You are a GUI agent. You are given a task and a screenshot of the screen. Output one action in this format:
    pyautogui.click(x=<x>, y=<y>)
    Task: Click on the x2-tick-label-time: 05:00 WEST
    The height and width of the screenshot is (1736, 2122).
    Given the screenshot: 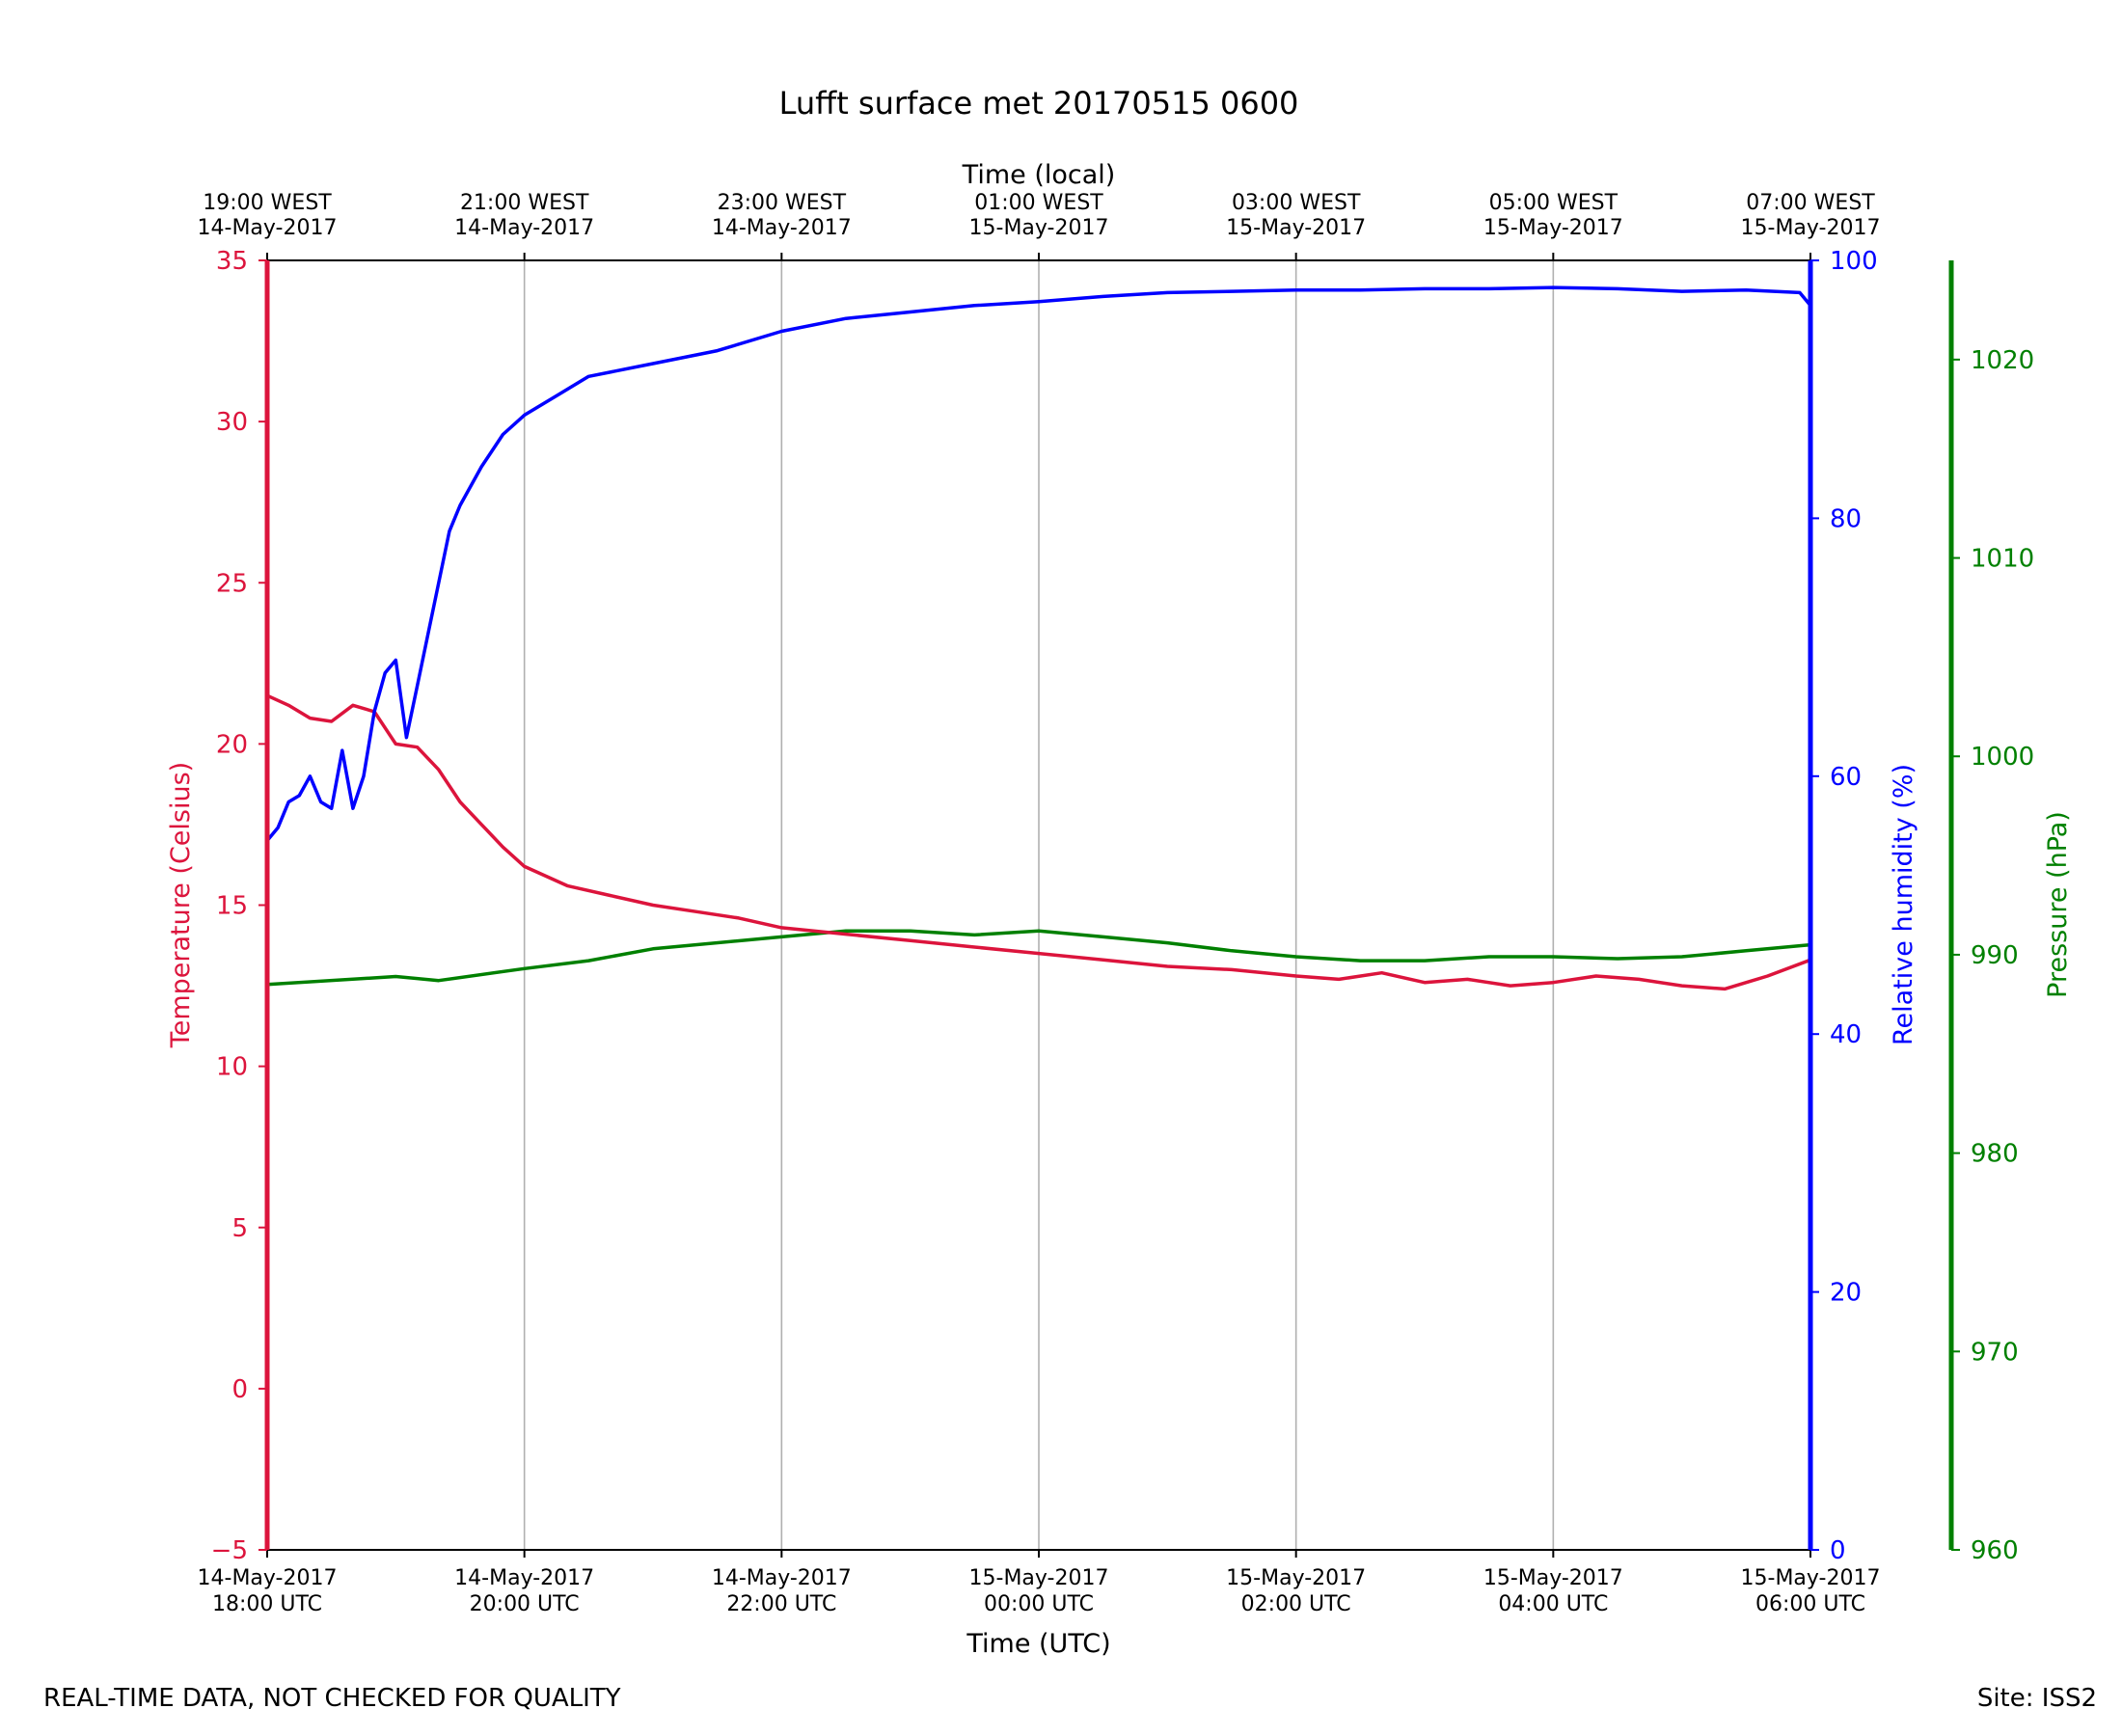 What is the action you would take?
    pyautogui.click(x=1554, y=203)
    